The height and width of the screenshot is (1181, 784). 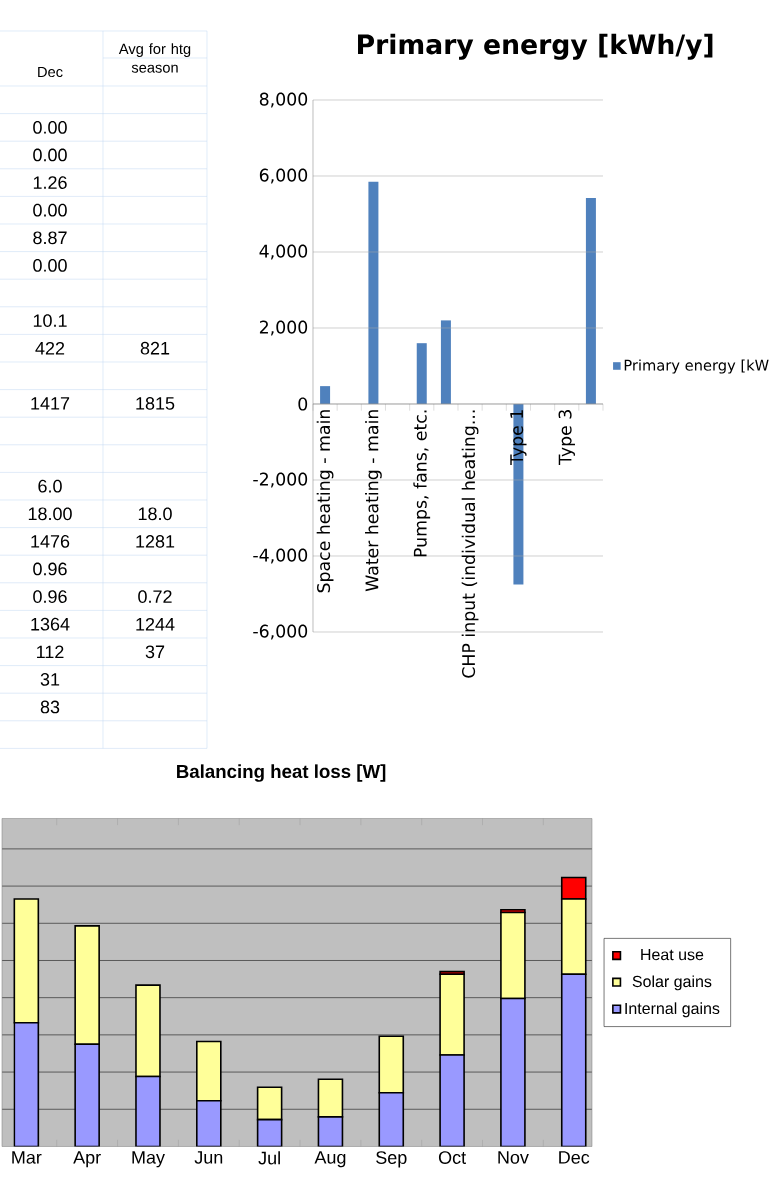 What do you see at coordinates (50, 624) in the screenshot?
I see `text: 1364` at bounding box center [50, 624].